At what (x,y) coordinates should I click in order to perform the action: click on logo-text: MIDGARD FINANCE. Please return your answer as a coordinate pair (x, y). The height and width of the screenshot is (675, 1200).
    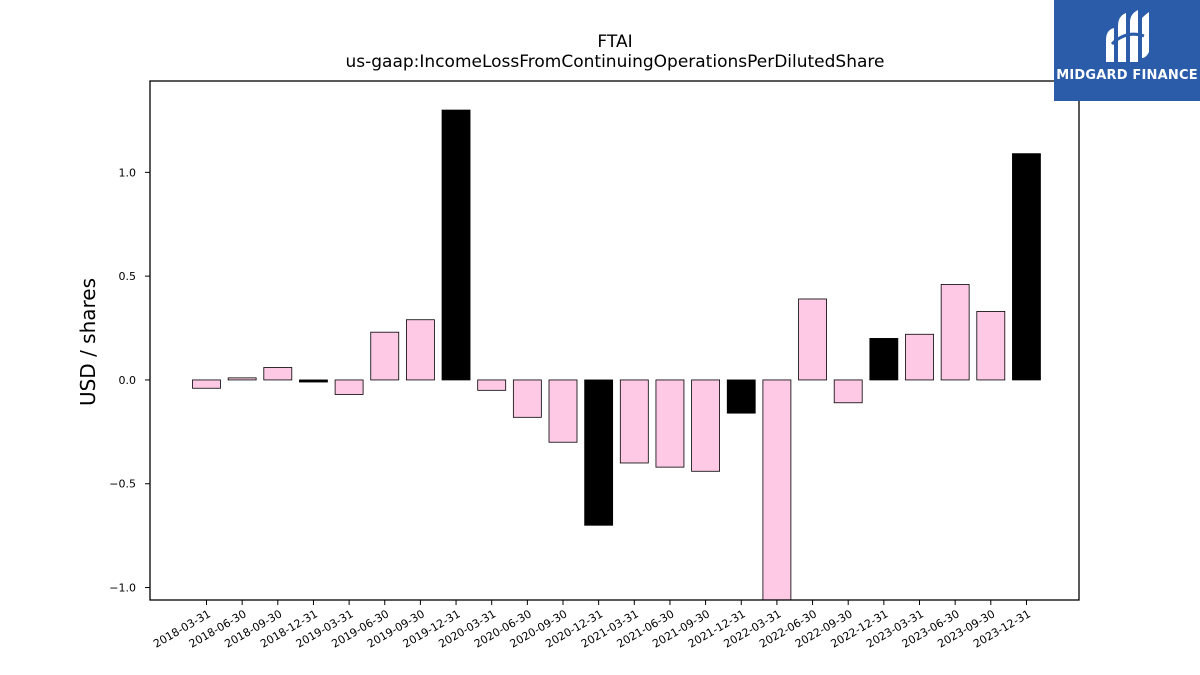
    Looking at the image, I should click on (1127, 75).